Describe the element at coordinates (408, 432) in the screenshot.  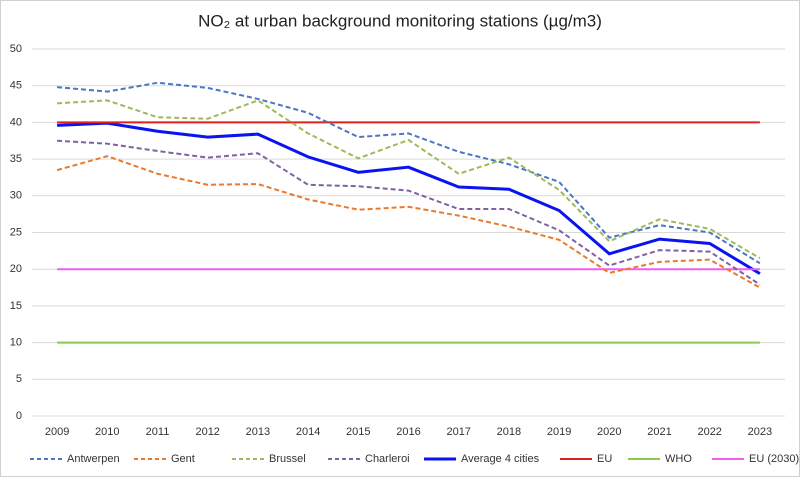
I see `x-tick-label: 2016` at that location.